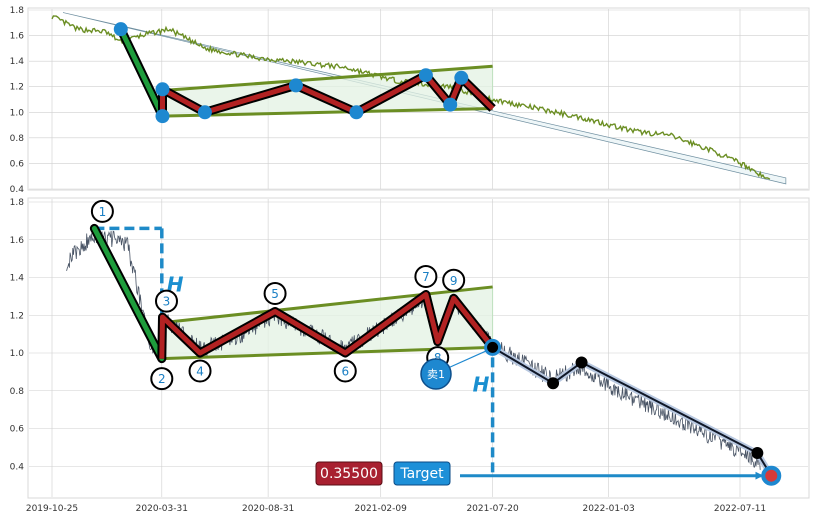  I want to click on bottom-x-tick-label: 2019-10-25, so click(52, 509).